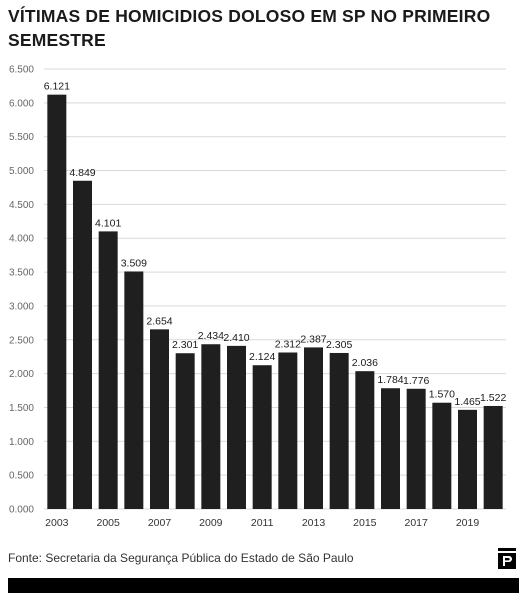 Image resolution: width=525 pixels, height=600 pixels. I want to click on y-tick-label: 6.000, so click(21, 103).